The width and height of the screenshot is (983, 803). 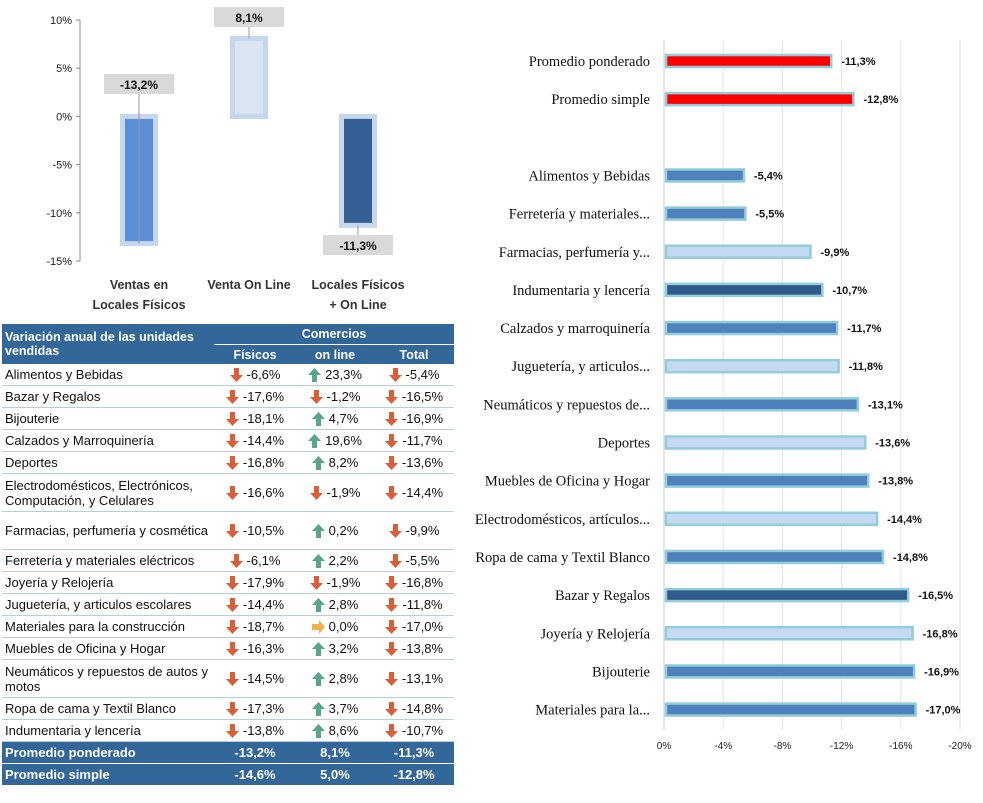 I want to click on cell-total: -5,4%, so click(x=414, y=375).